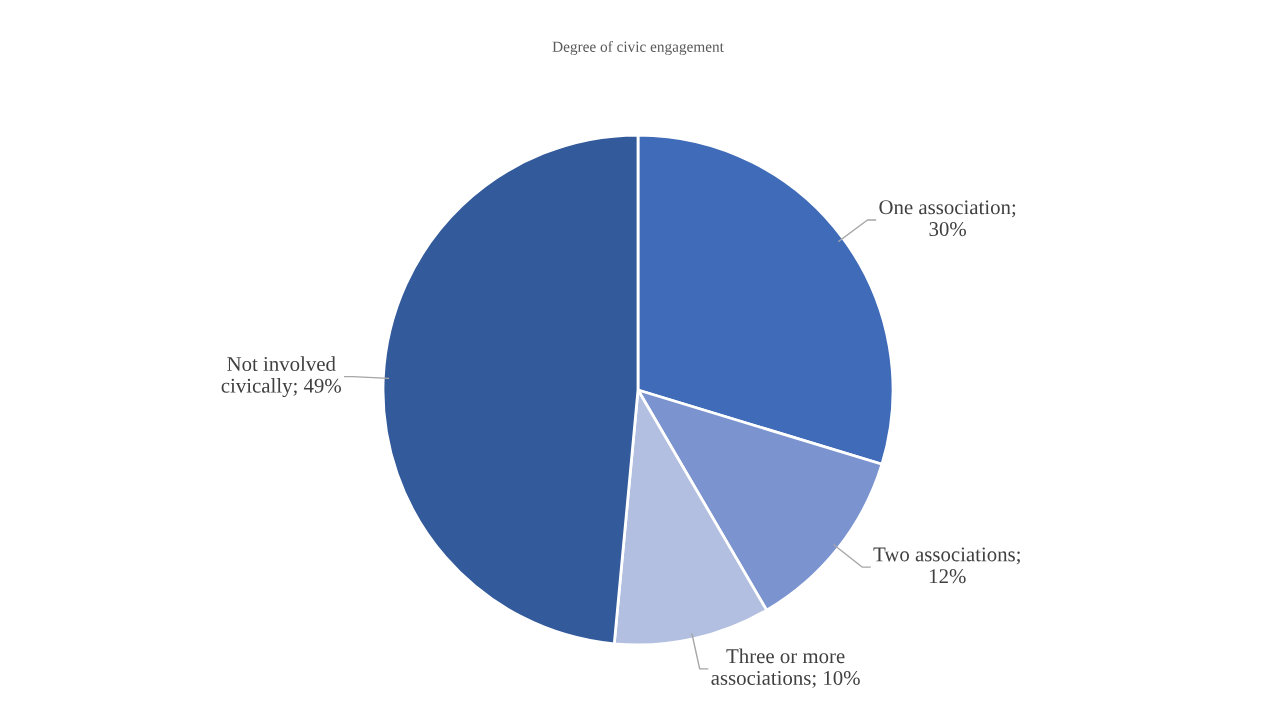  Describe the element at coordinates (947, 218) in the screenshot. I see `slice-label: One association; 30%` at that location.